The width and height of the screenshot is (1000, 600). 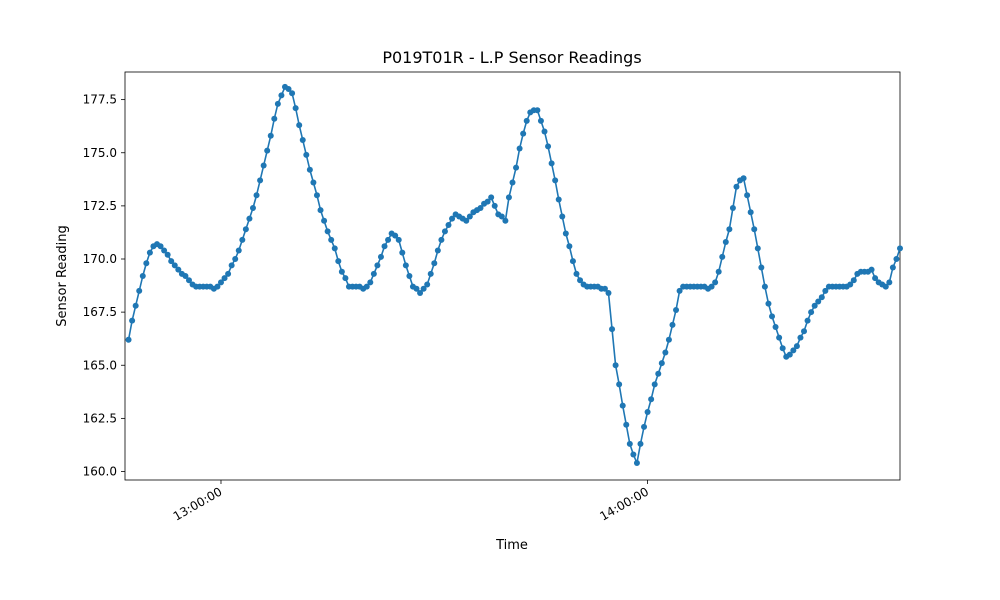 I want to click on y-tick-label: 175.0, so click(x=100, y=153).